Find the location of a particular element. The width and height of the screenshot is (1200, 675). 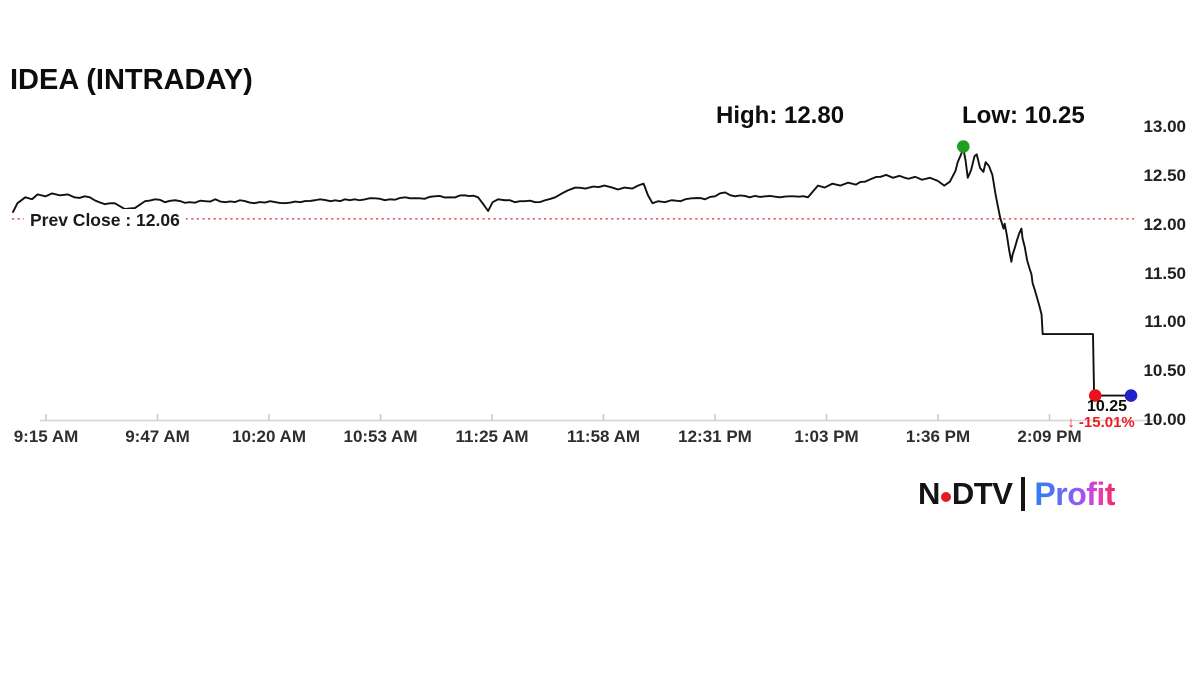

prev-close-label: Prev Close : 12.06 is located at coordinates (105, 220).